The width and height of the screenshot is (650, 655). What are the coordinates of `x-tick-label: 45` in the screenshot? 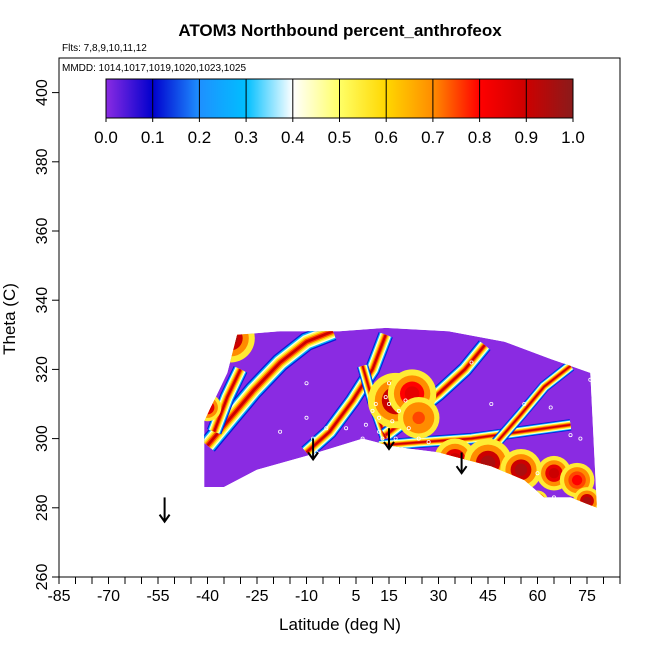 It's located at (488, 596).